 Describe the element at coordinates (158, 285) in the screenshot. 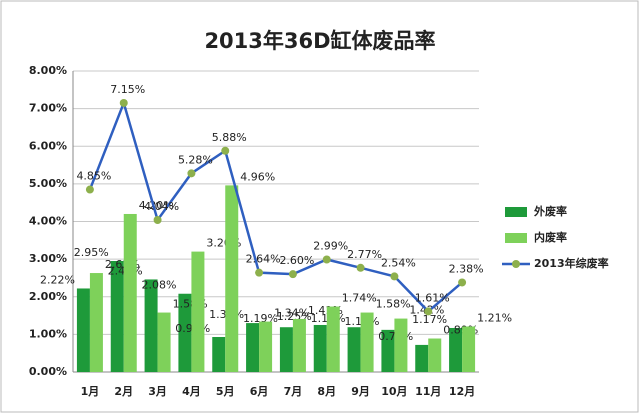

I see `data-label: 2.08%` at that location.